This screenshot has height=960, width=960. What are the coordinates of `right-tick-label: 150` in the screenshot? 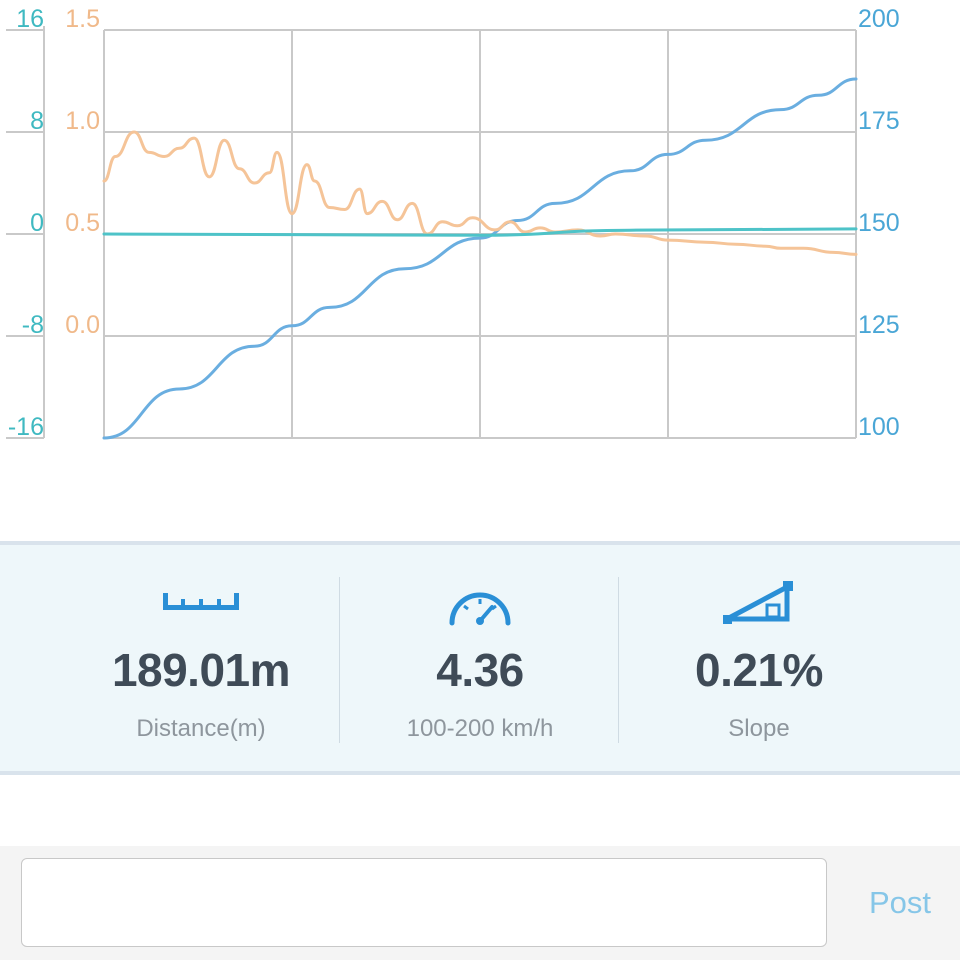 It's located at (879, 223).